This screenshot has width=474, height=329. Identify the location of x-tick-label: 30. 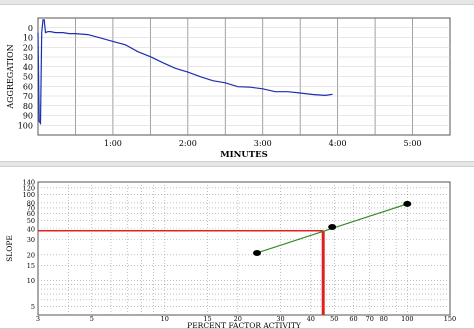
(280, 319).